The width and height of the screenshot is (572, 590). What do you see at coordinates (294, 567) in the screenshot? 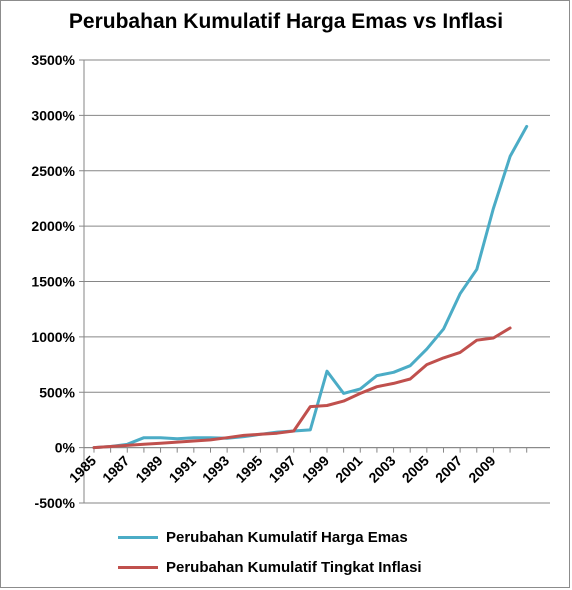
I see `legend-label-inflation: Perubahan Kumulatif Tingkat Inflasi` at bounding box center [294, 567].